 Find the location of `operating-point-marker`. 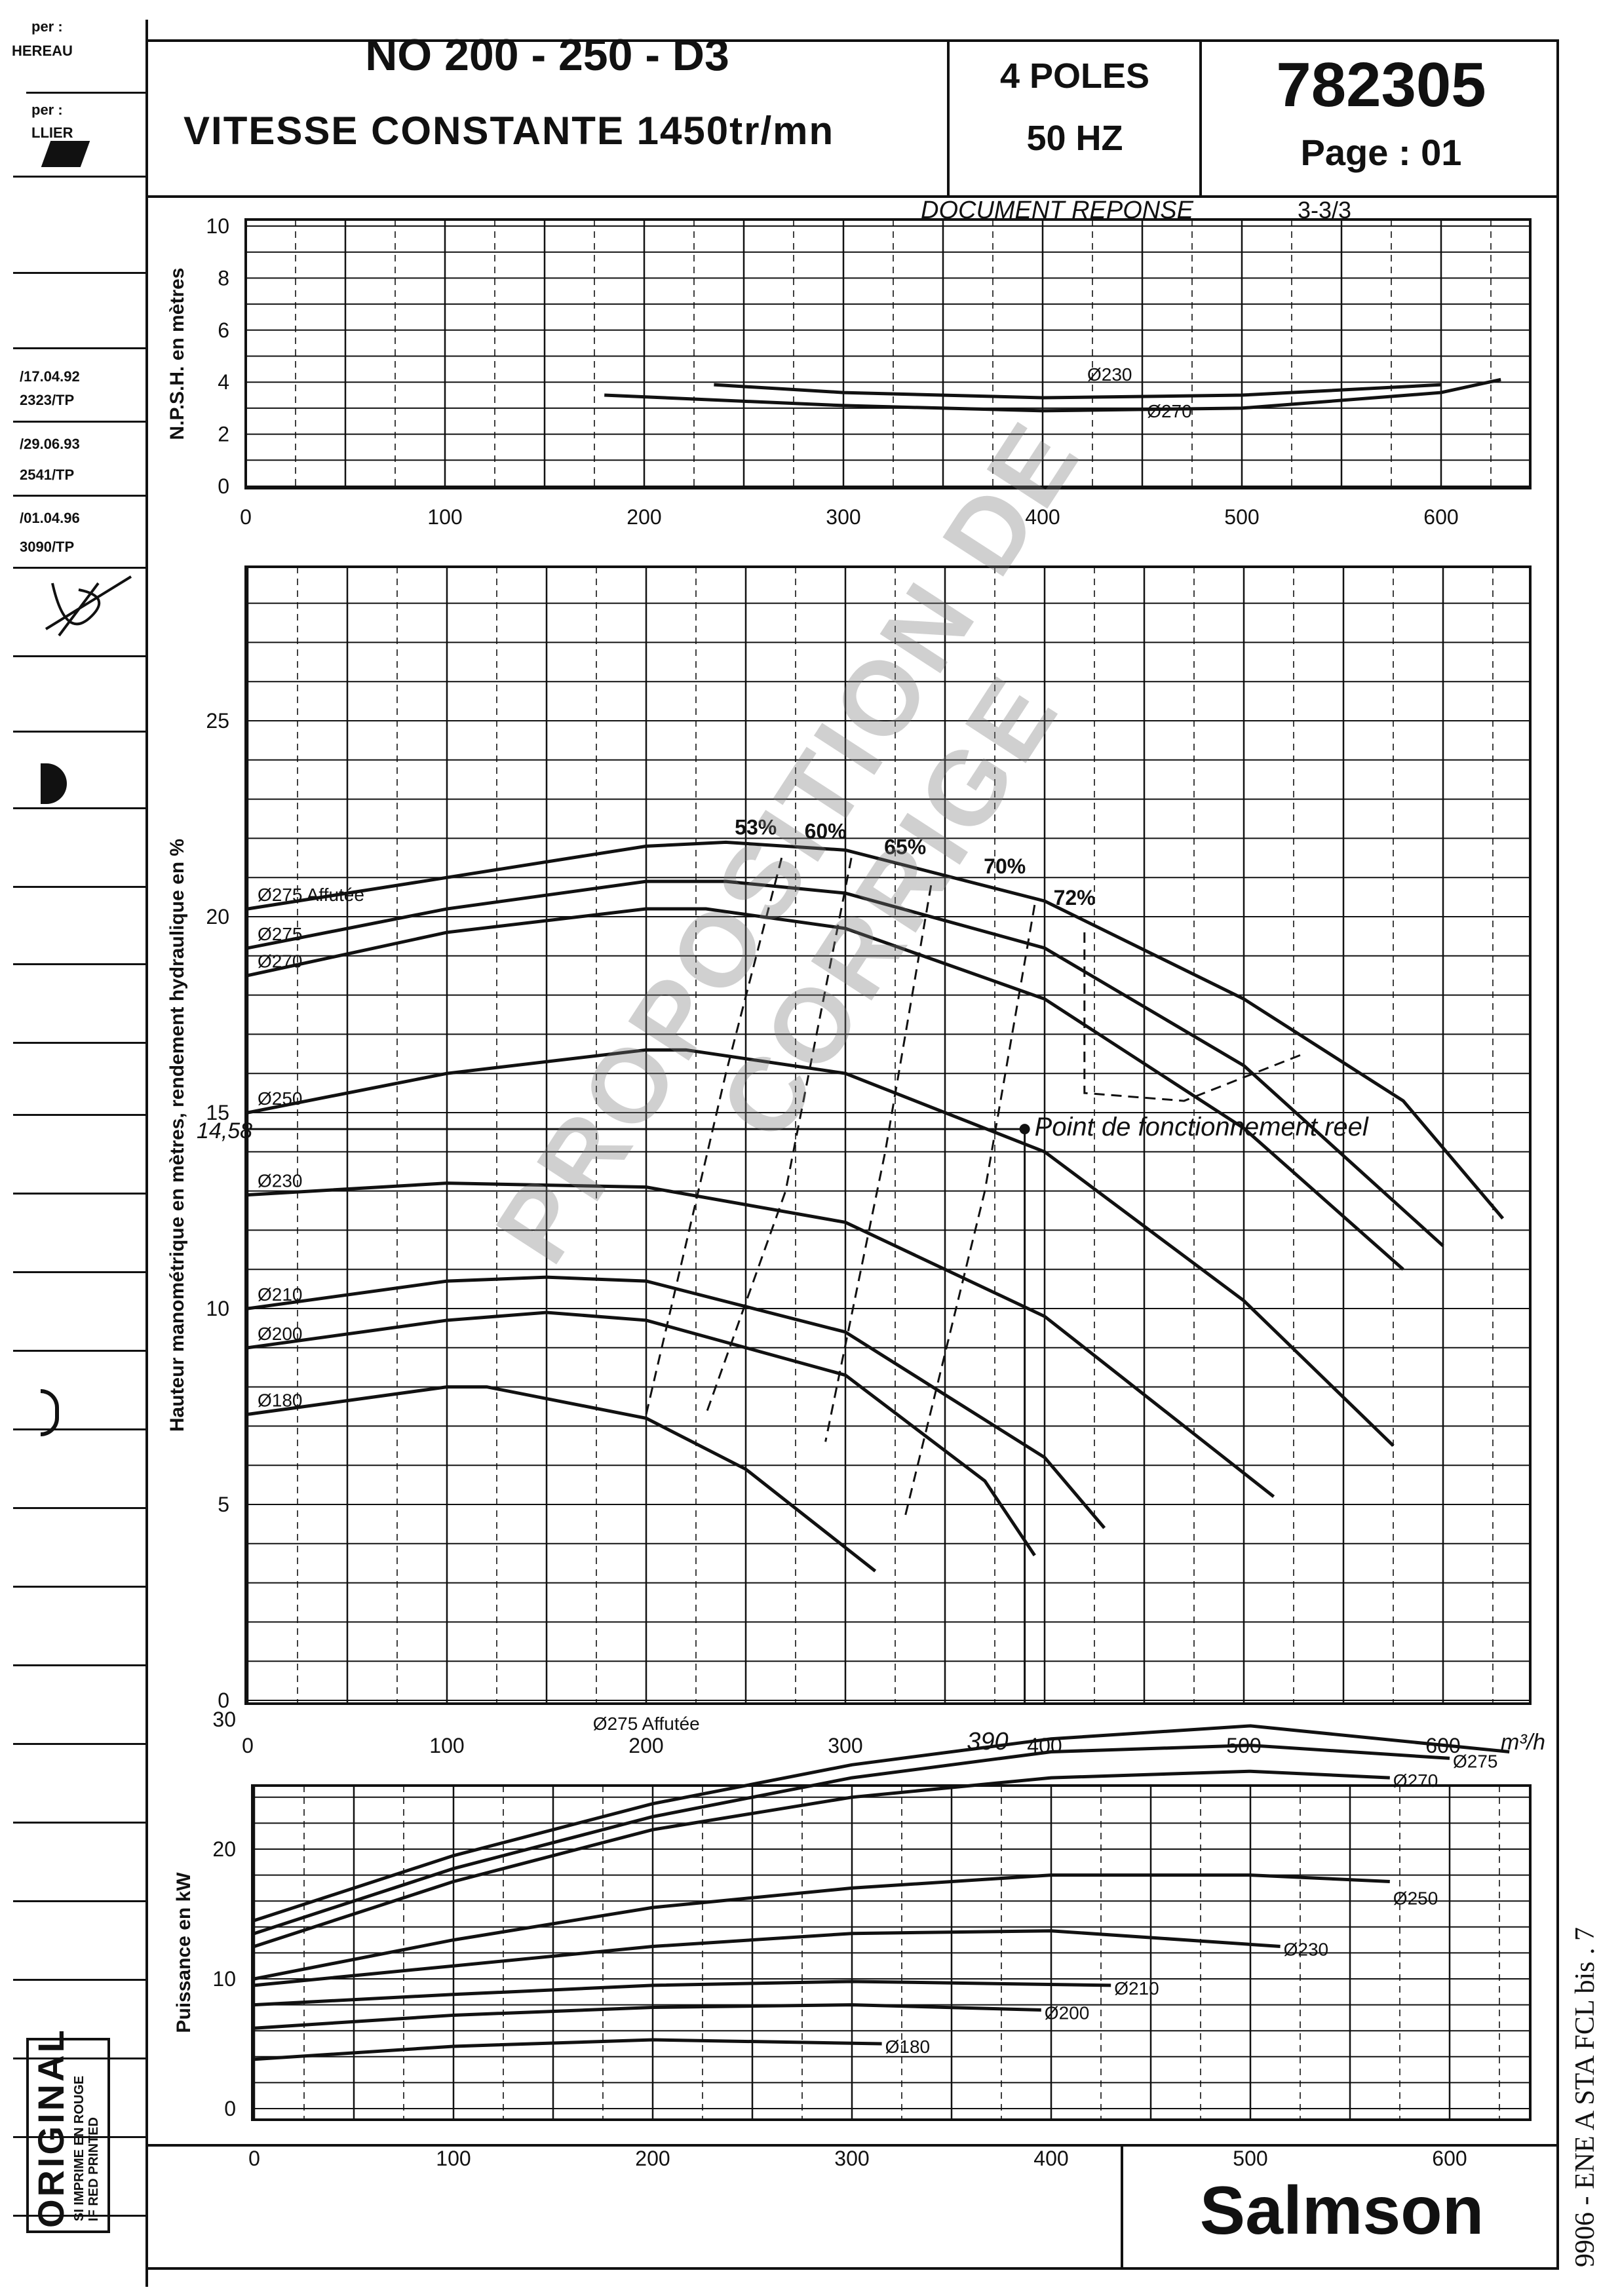

operating-point-marker is located at coordinates (1024, 1129).